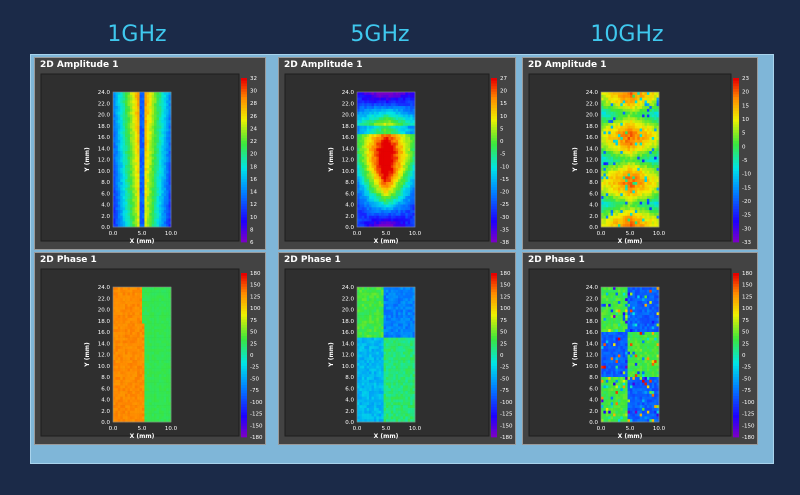  Describe the element at coordinates (105, 228) in the screenshot. I see `y-tick-label: 0.0` at that location.